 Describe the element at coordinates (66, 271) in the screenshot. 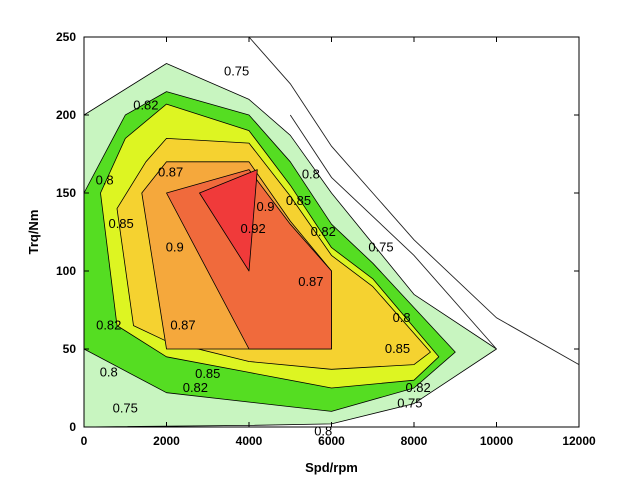

I see `y-tick-label: 100` at that location.